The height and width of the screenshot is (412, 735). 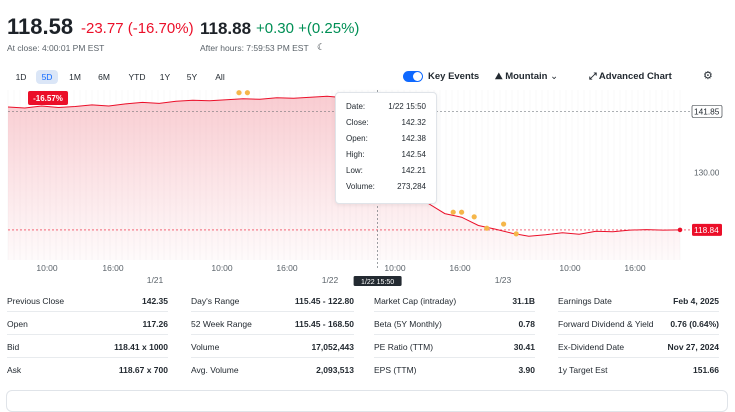 What do you see at coordinates (386, 124) in the screenshot?
I see `tooltip-row: Close: 142.32` at bounding box center [386, 124].